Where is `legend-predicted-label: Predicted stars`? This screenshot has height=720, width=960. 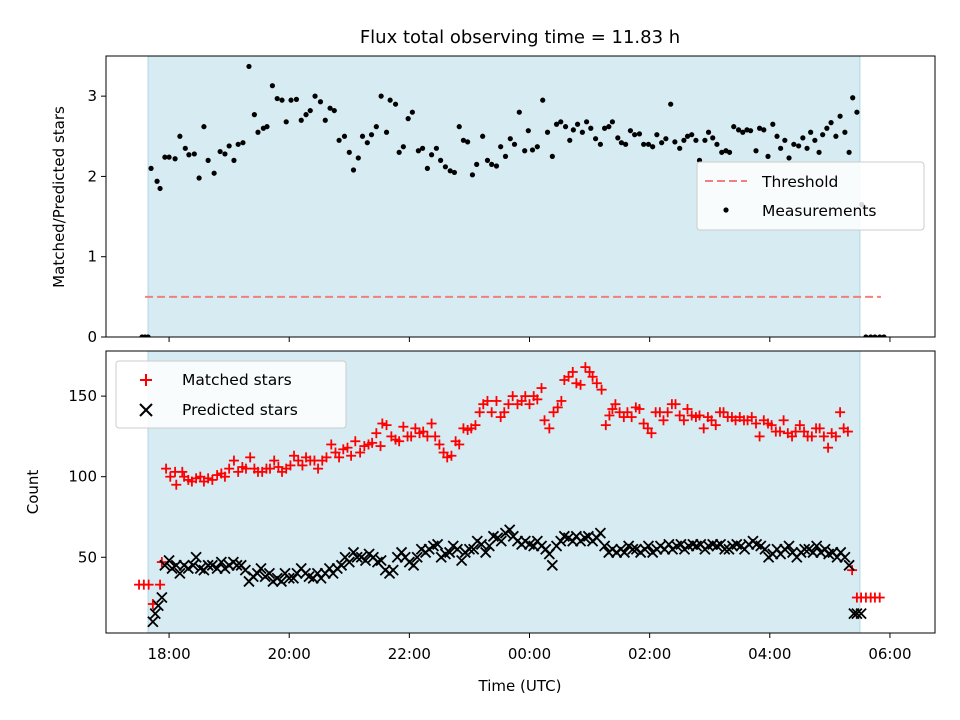 legend-predicted-label: Predicted stars is located at coordinates (240, 410).